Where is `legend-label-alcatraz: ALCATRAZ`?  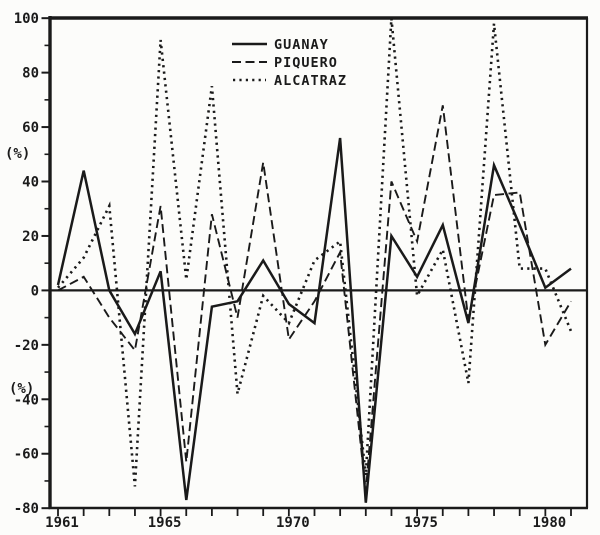
legend-label-alcatraz: ALCATRAZ is located at coordinates (310, 81).